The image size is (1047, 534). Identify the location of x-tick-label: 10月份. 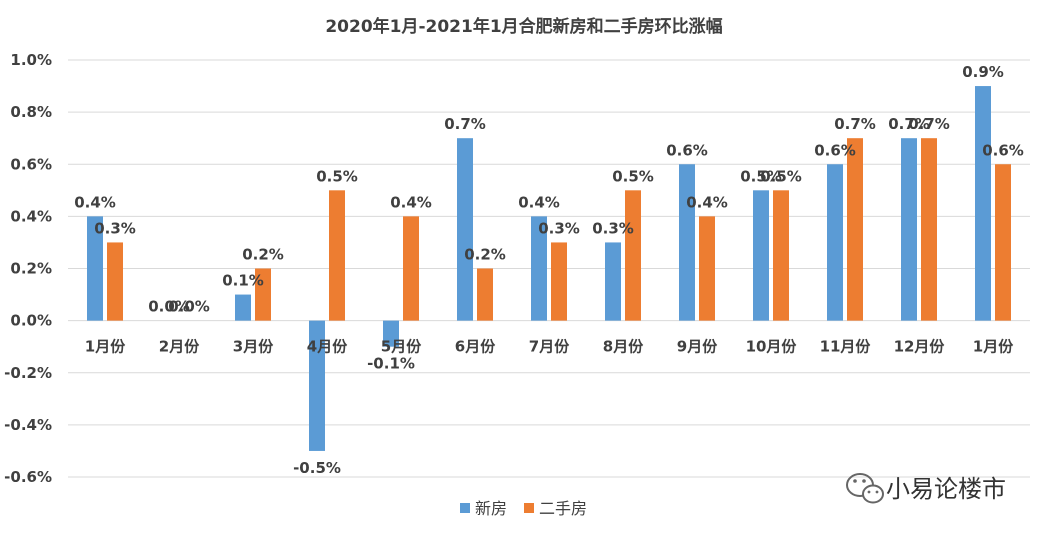
(772, 347).